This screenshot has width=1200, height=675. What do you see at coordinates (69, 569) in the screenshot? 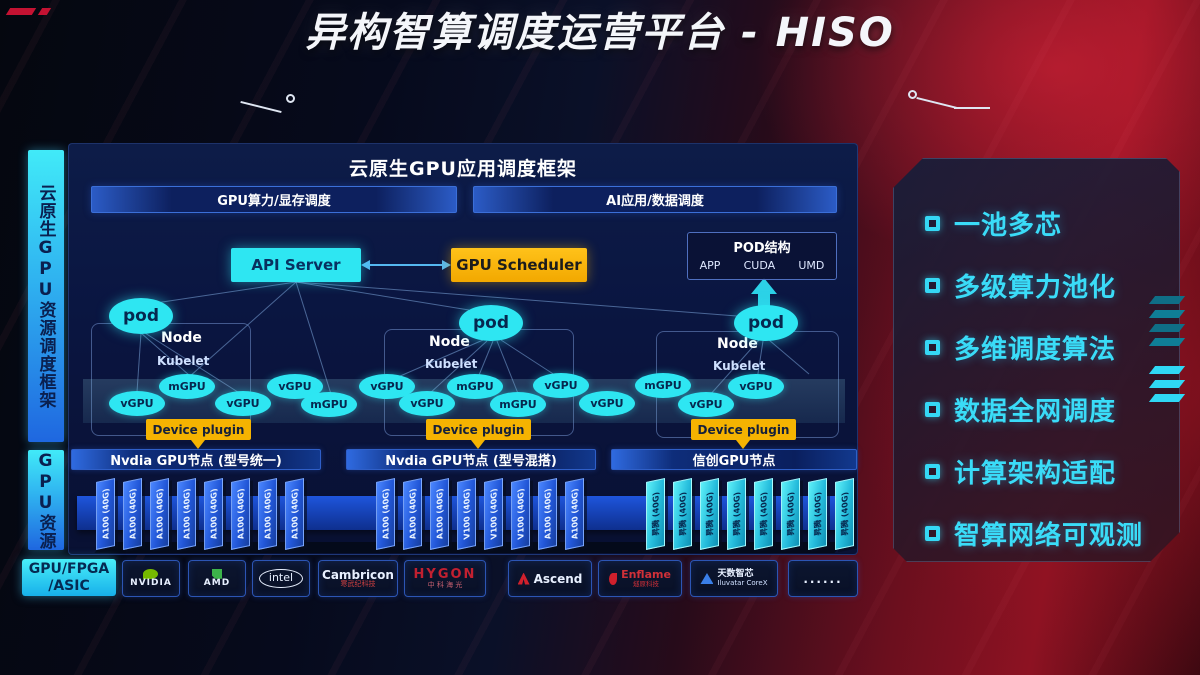
I see `vendor-label-line1: GPU/FPGA` at bounding box center [69, 569].